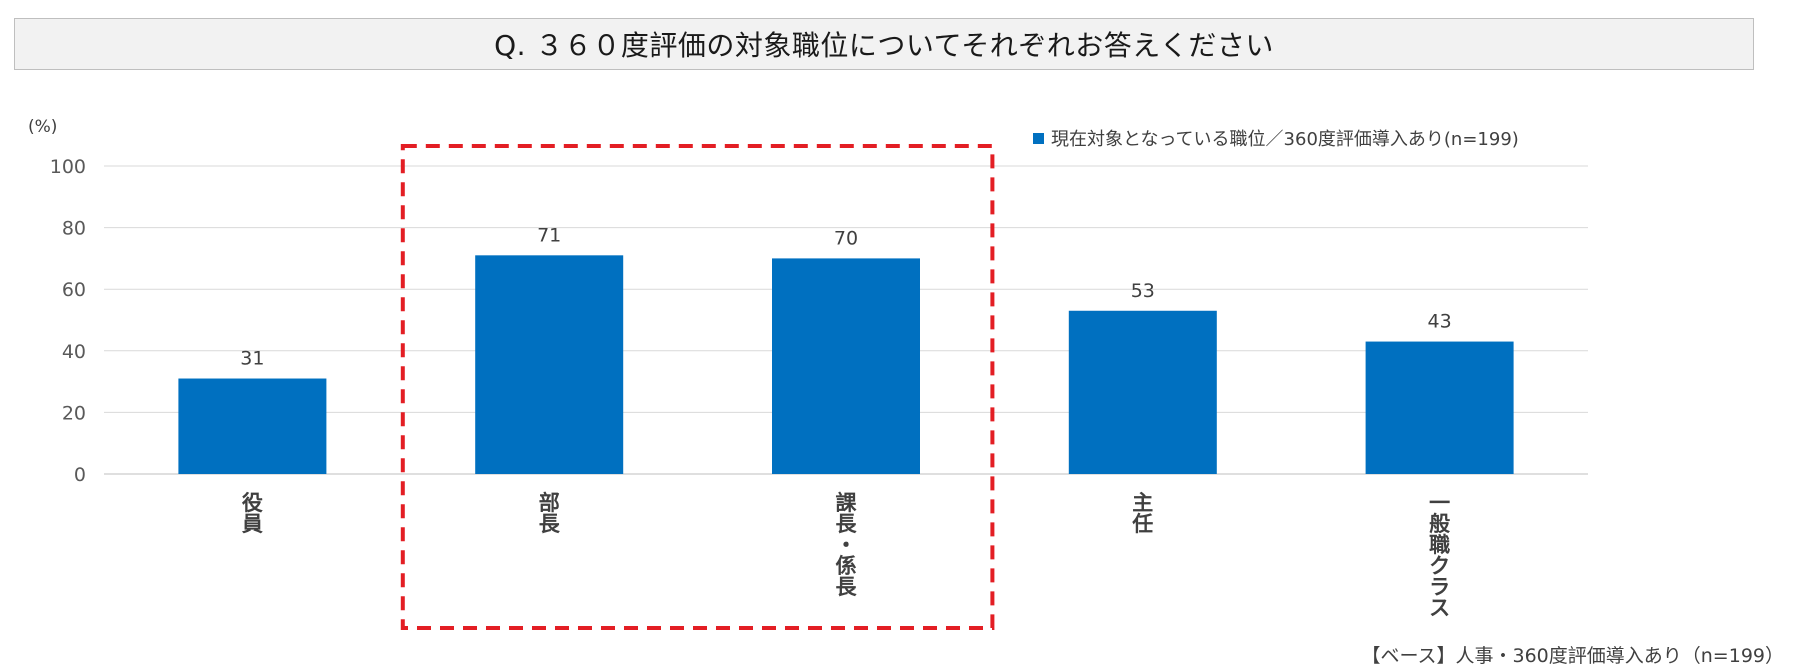 Image resolution: width=1796 pixels, height=672 pixels. I want to click on y-tick-label: 100, so click(68, 167).